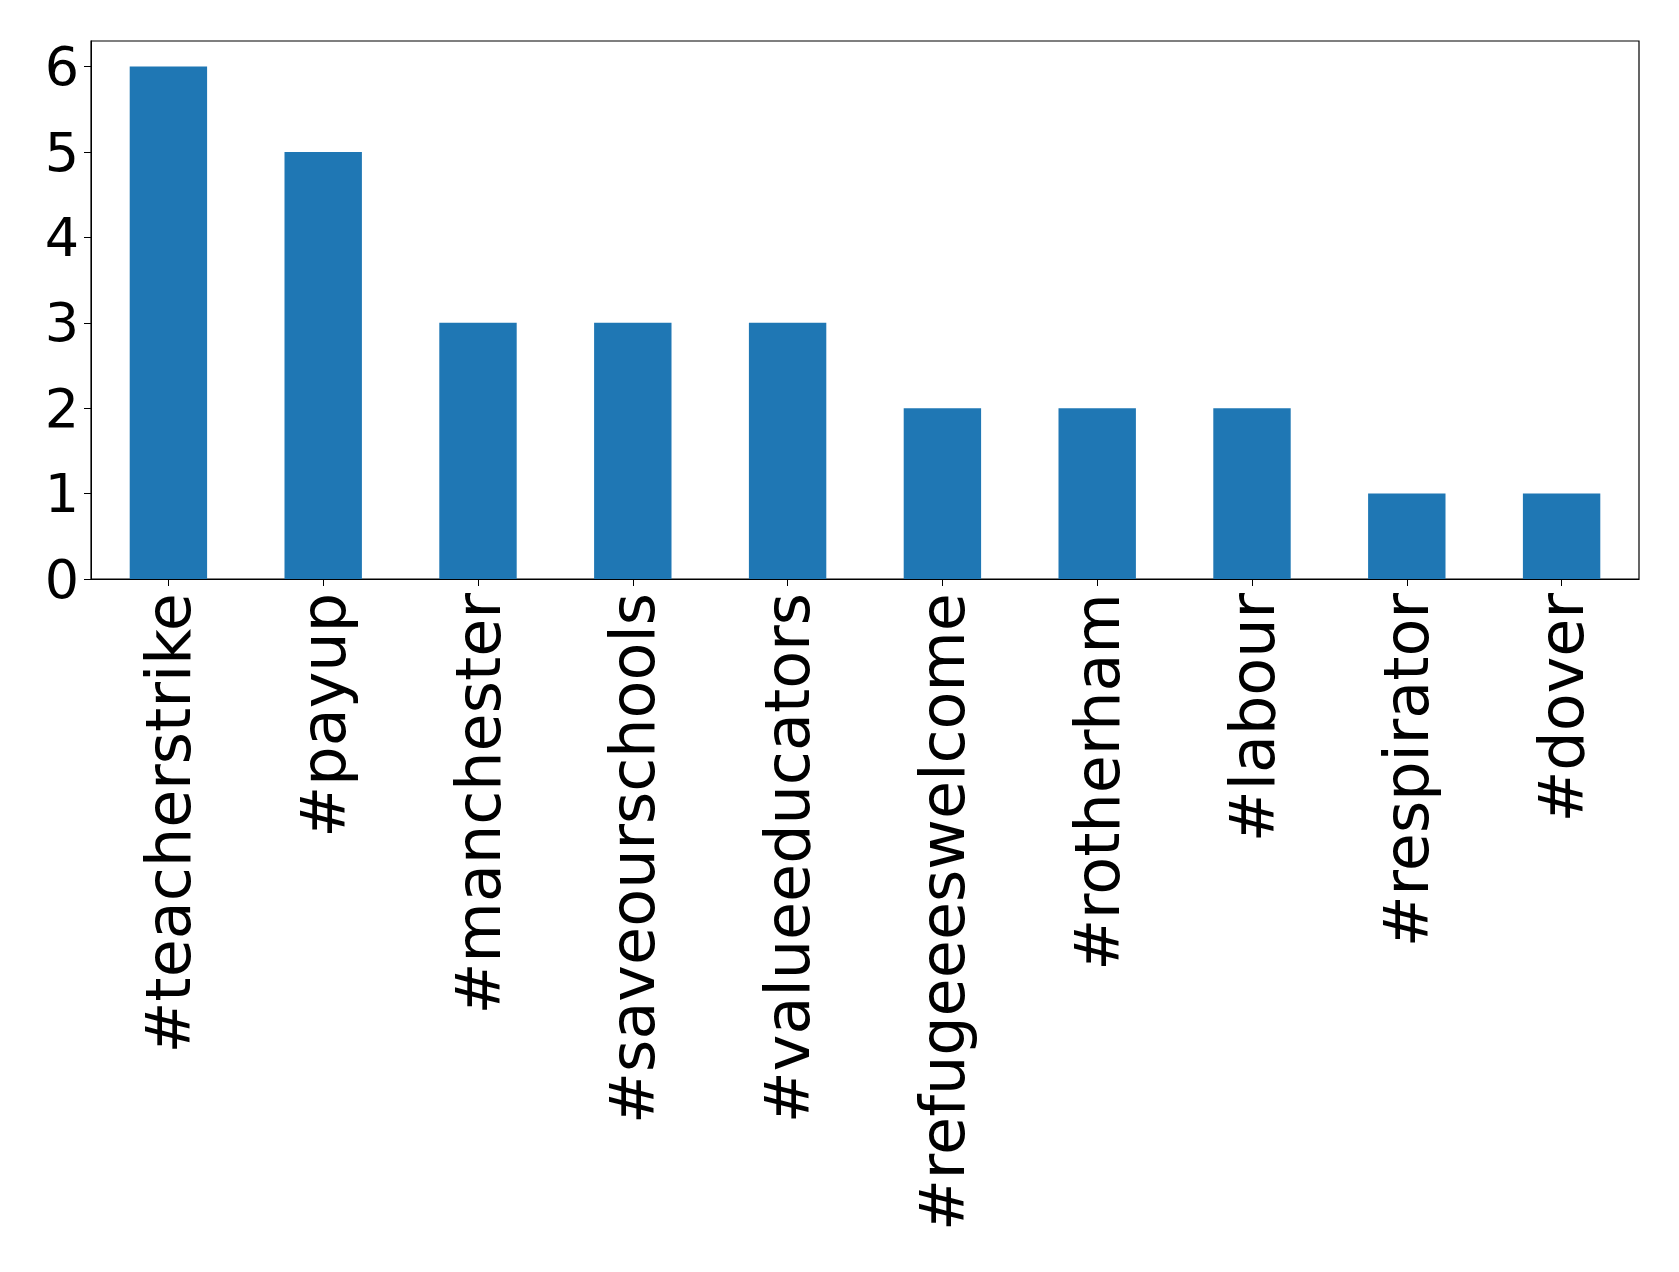 This screenshot has height=1272, width=1679. What do you see at coordinates (61, 494) in the screenshot?
I see `y-tick-label: 1` at bounding box center [61, 494].